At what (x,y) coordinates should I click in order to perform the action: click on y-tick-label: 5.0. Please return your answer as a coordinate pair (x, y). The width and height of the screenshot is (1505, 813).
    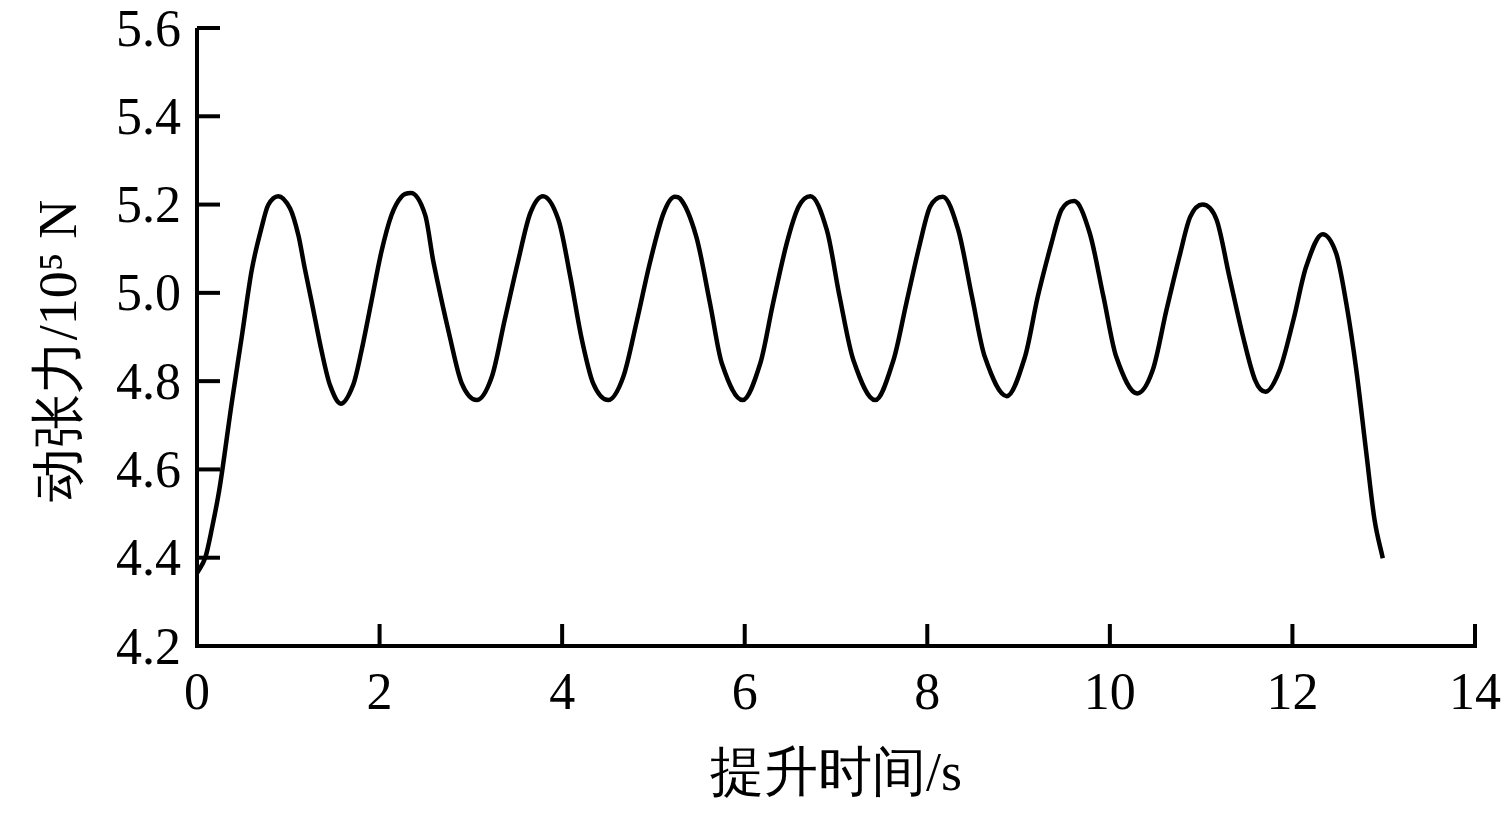
    Looking at the image, I should click on (148, 293).